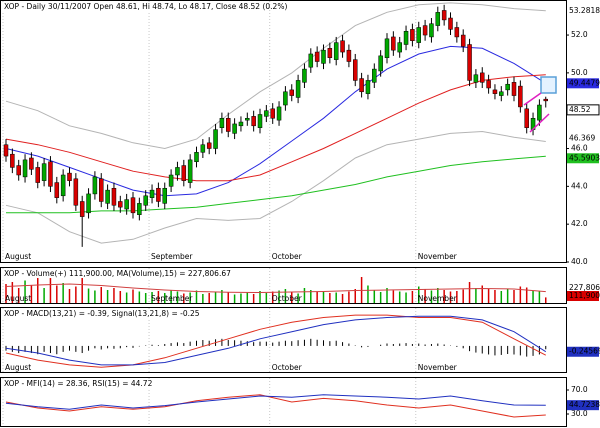 This screenshot has height=428, width=600. Describe the element at coordinates (18, 367) in the screenshot. I see `x-tick-label: August` at that location.